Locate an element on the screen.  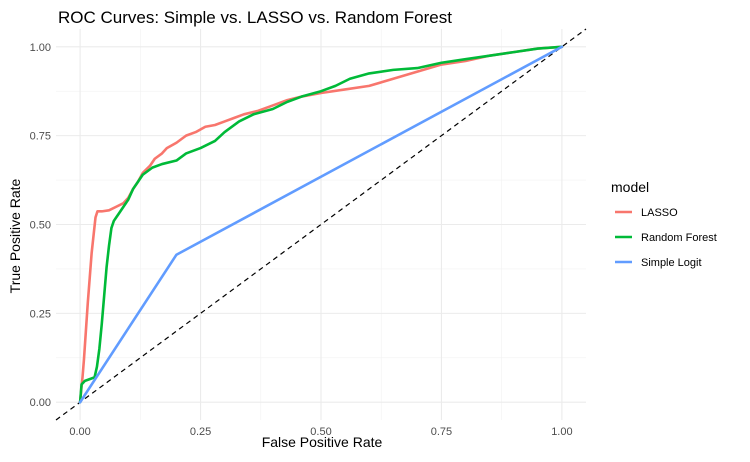
legend-items: LASSO Random Forest Simple Logit is located at coordinates (666, 238).